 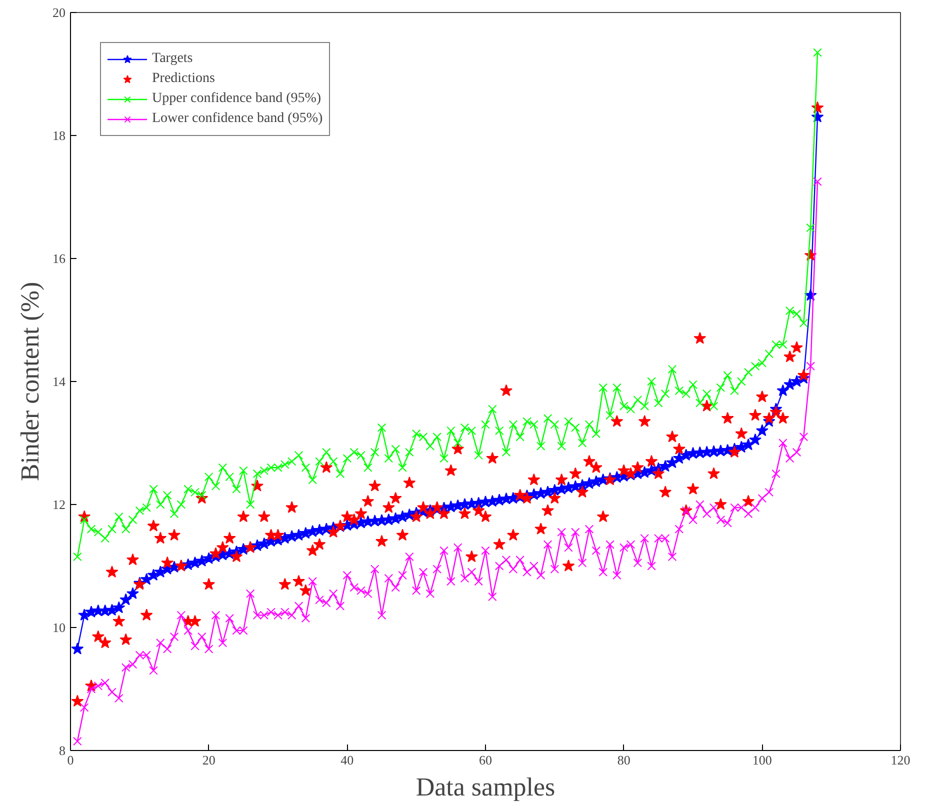 What do you see at coordinates (237, 99) in the screenshot?
I see `legend-label: Upper confidence band (95%)` at bounding box center [237, 99].